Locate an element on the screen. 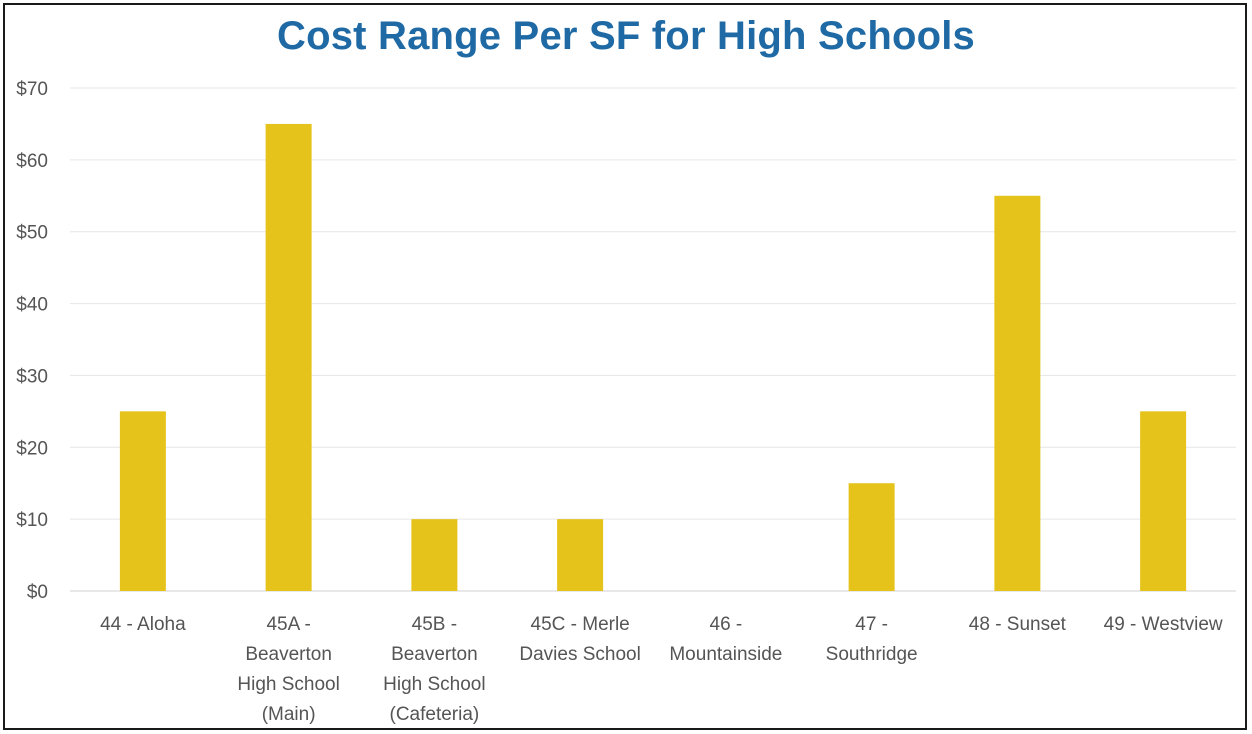 Image resolution: width=1252 pixels, height=734 pixels. x-category-label: 46 -Mountainside is located at coordinates (725, 639).